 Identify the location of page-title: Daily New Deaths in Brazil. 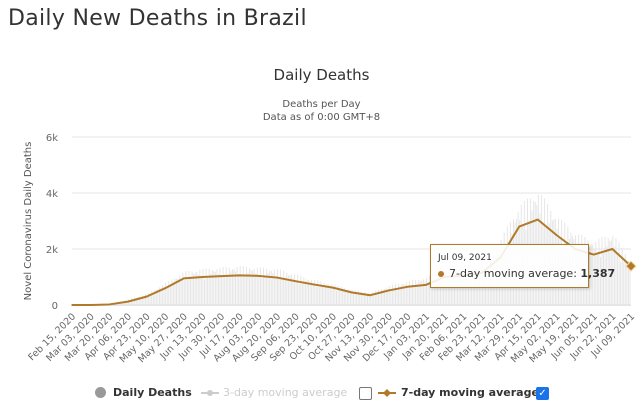
(157, 18).